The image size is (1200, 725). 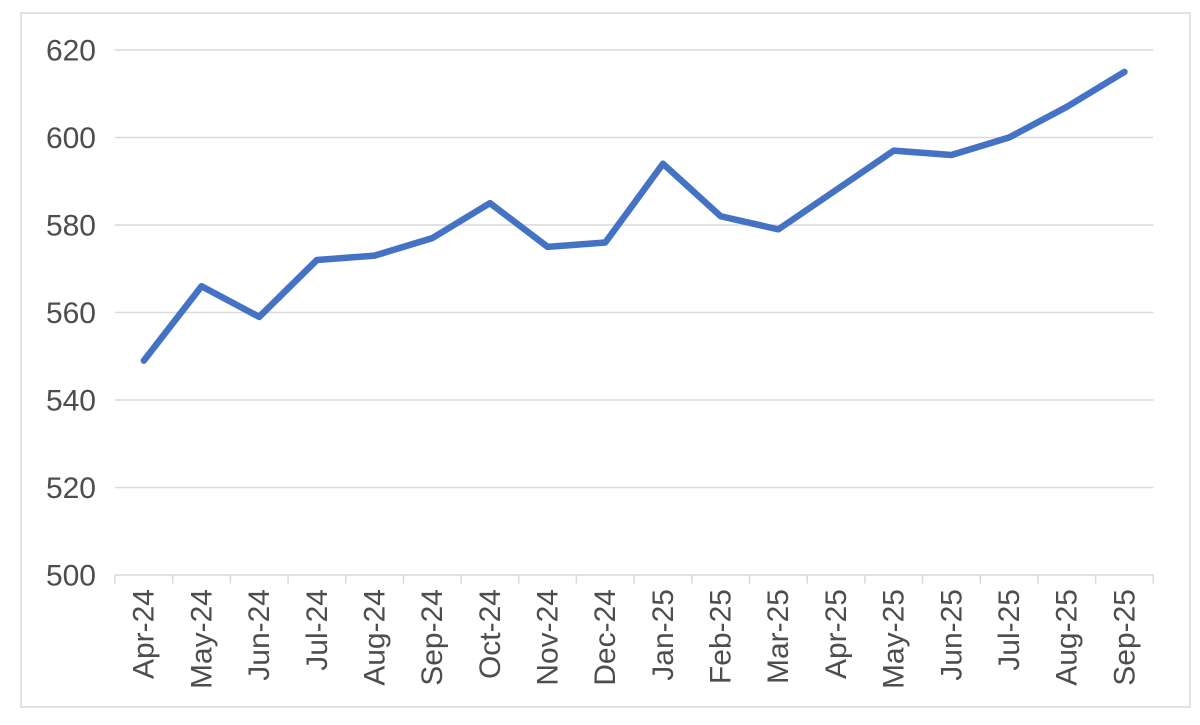 What do you see at coordinates (71, 226) in the screenshot?
I see `y-axis-label: 580` at bounding box center [71, 226].